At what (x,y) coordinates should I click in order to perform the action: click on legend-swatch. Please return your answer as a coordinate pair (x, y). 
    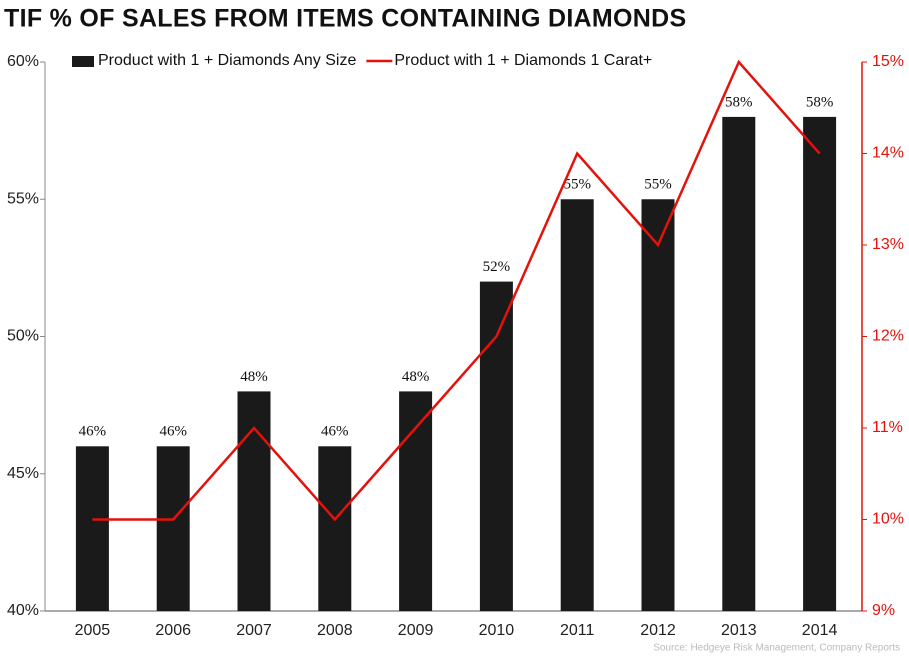
    Looking at the image, I should click on (83, 61).